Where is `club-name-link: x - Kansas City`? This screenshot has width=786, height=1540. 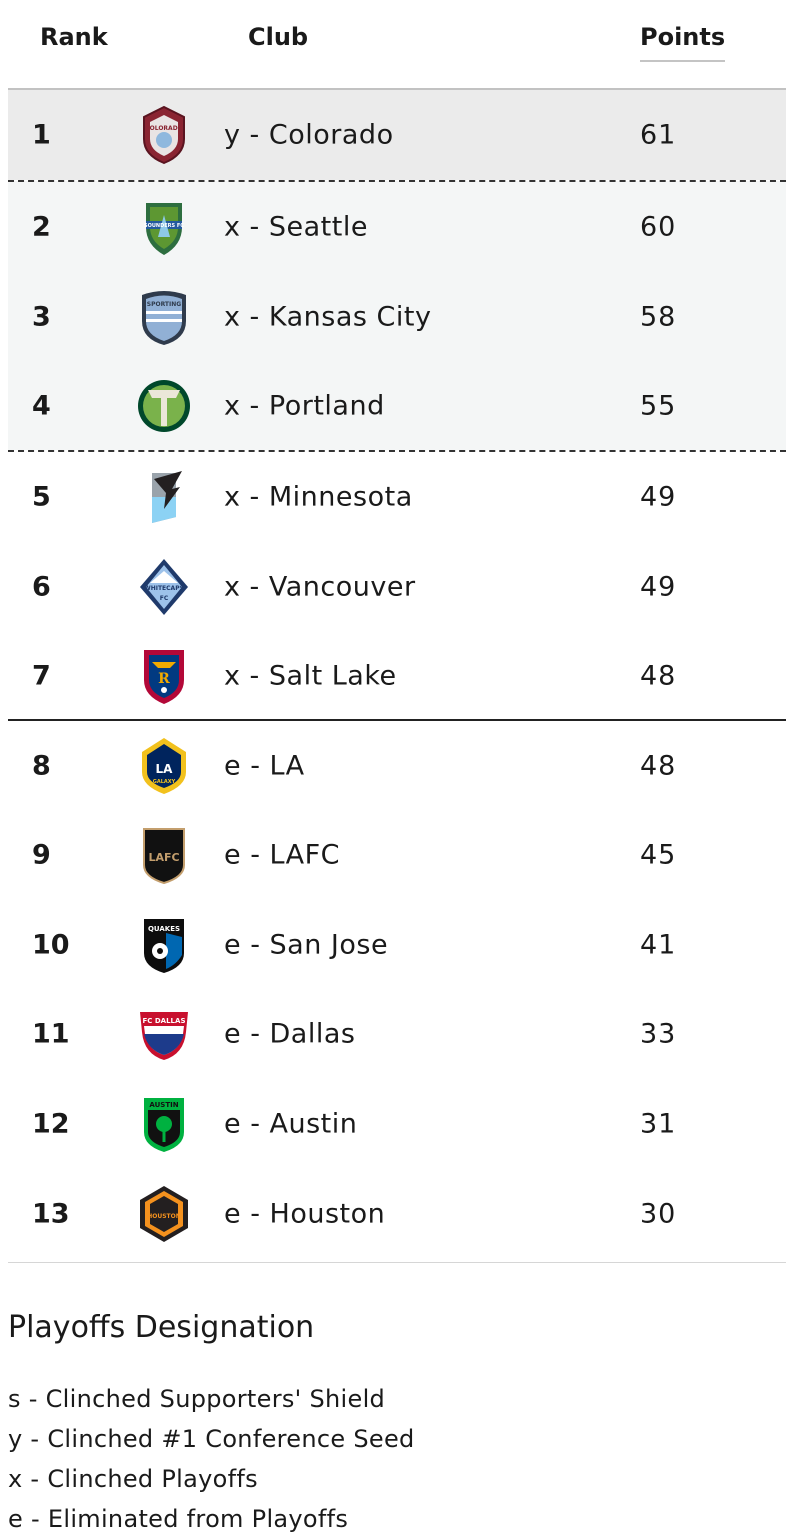
club-name-link: x - Kansas City is located at coordinates (328, 316).